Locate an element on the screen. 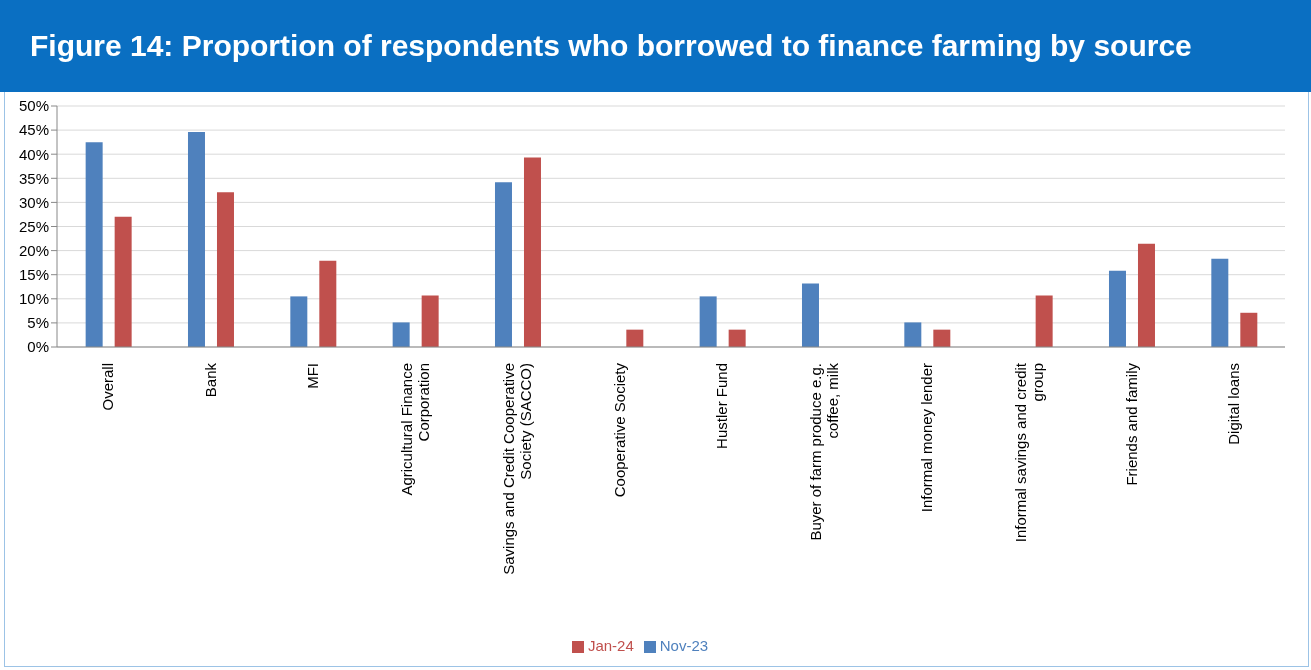 The height and width of the screenshot is (670, 1311). y-tick-label: 10% is located at coordinates (33, 299).